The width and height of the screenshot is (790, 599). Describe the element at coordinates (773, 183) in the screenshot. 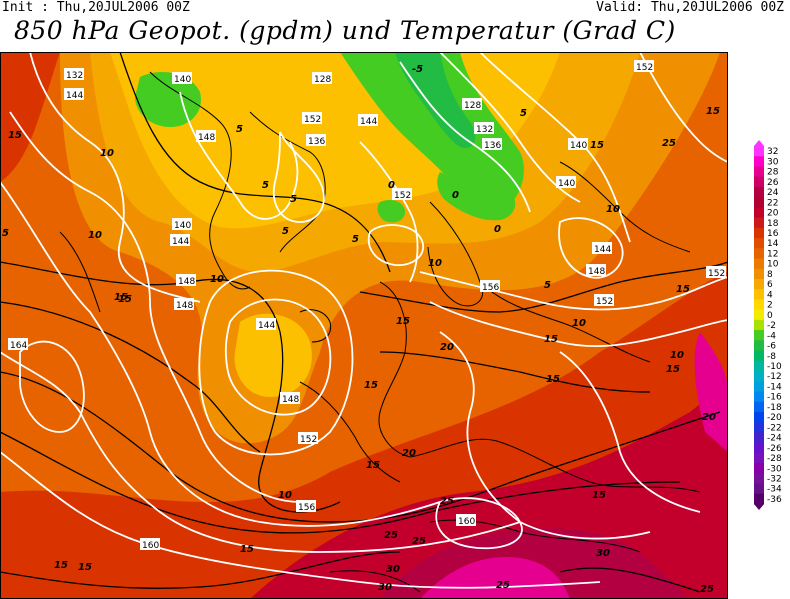

I see `legend-label: 26` at that location.